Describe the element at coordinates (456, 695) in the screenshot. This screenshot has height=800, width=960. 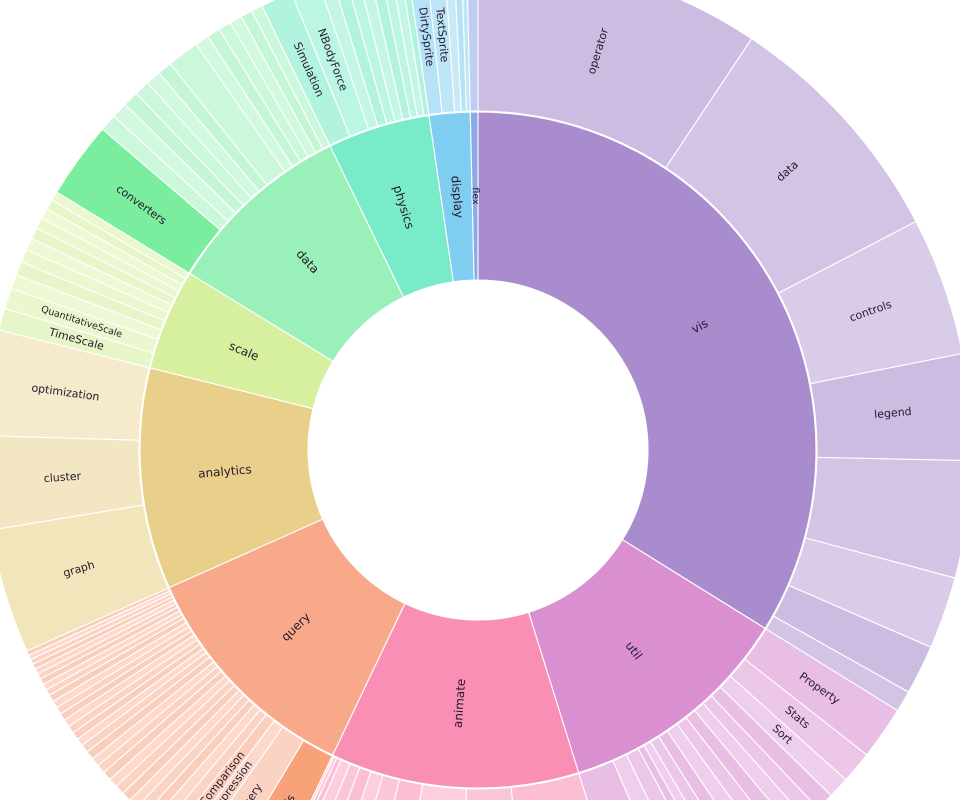
I see `arc-animate` at that location.